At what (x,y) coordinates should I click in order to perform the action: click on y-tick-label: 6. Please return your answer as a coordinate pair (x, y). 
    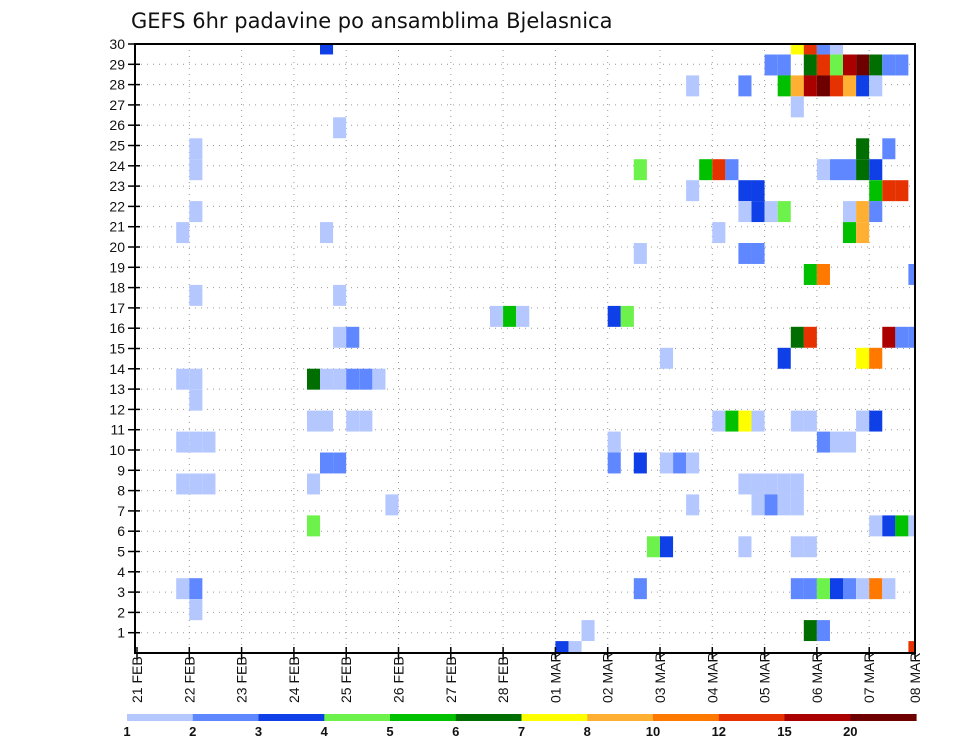
    Looking at the image, I should click on (121, 531).